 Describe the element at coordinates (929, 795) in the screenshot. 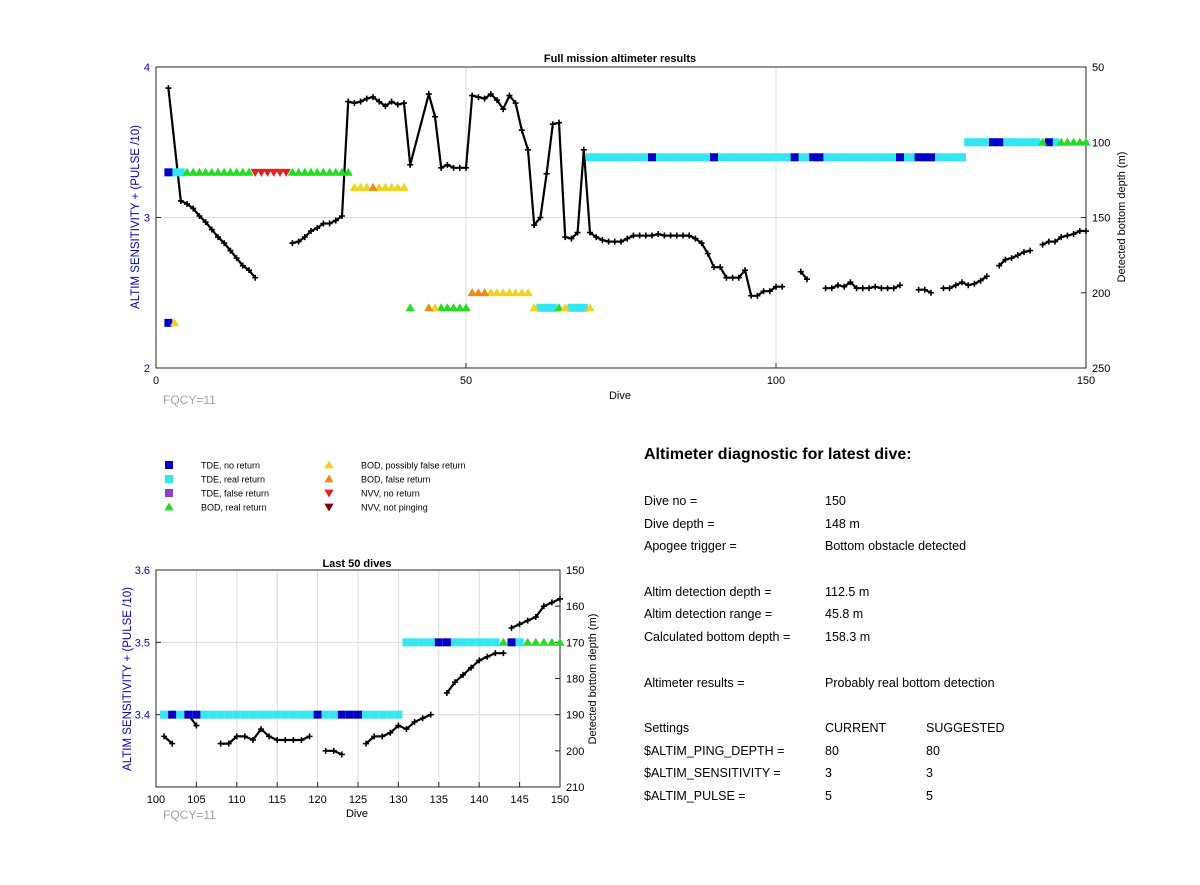

I see `pulse-suggested: 5` at that location.